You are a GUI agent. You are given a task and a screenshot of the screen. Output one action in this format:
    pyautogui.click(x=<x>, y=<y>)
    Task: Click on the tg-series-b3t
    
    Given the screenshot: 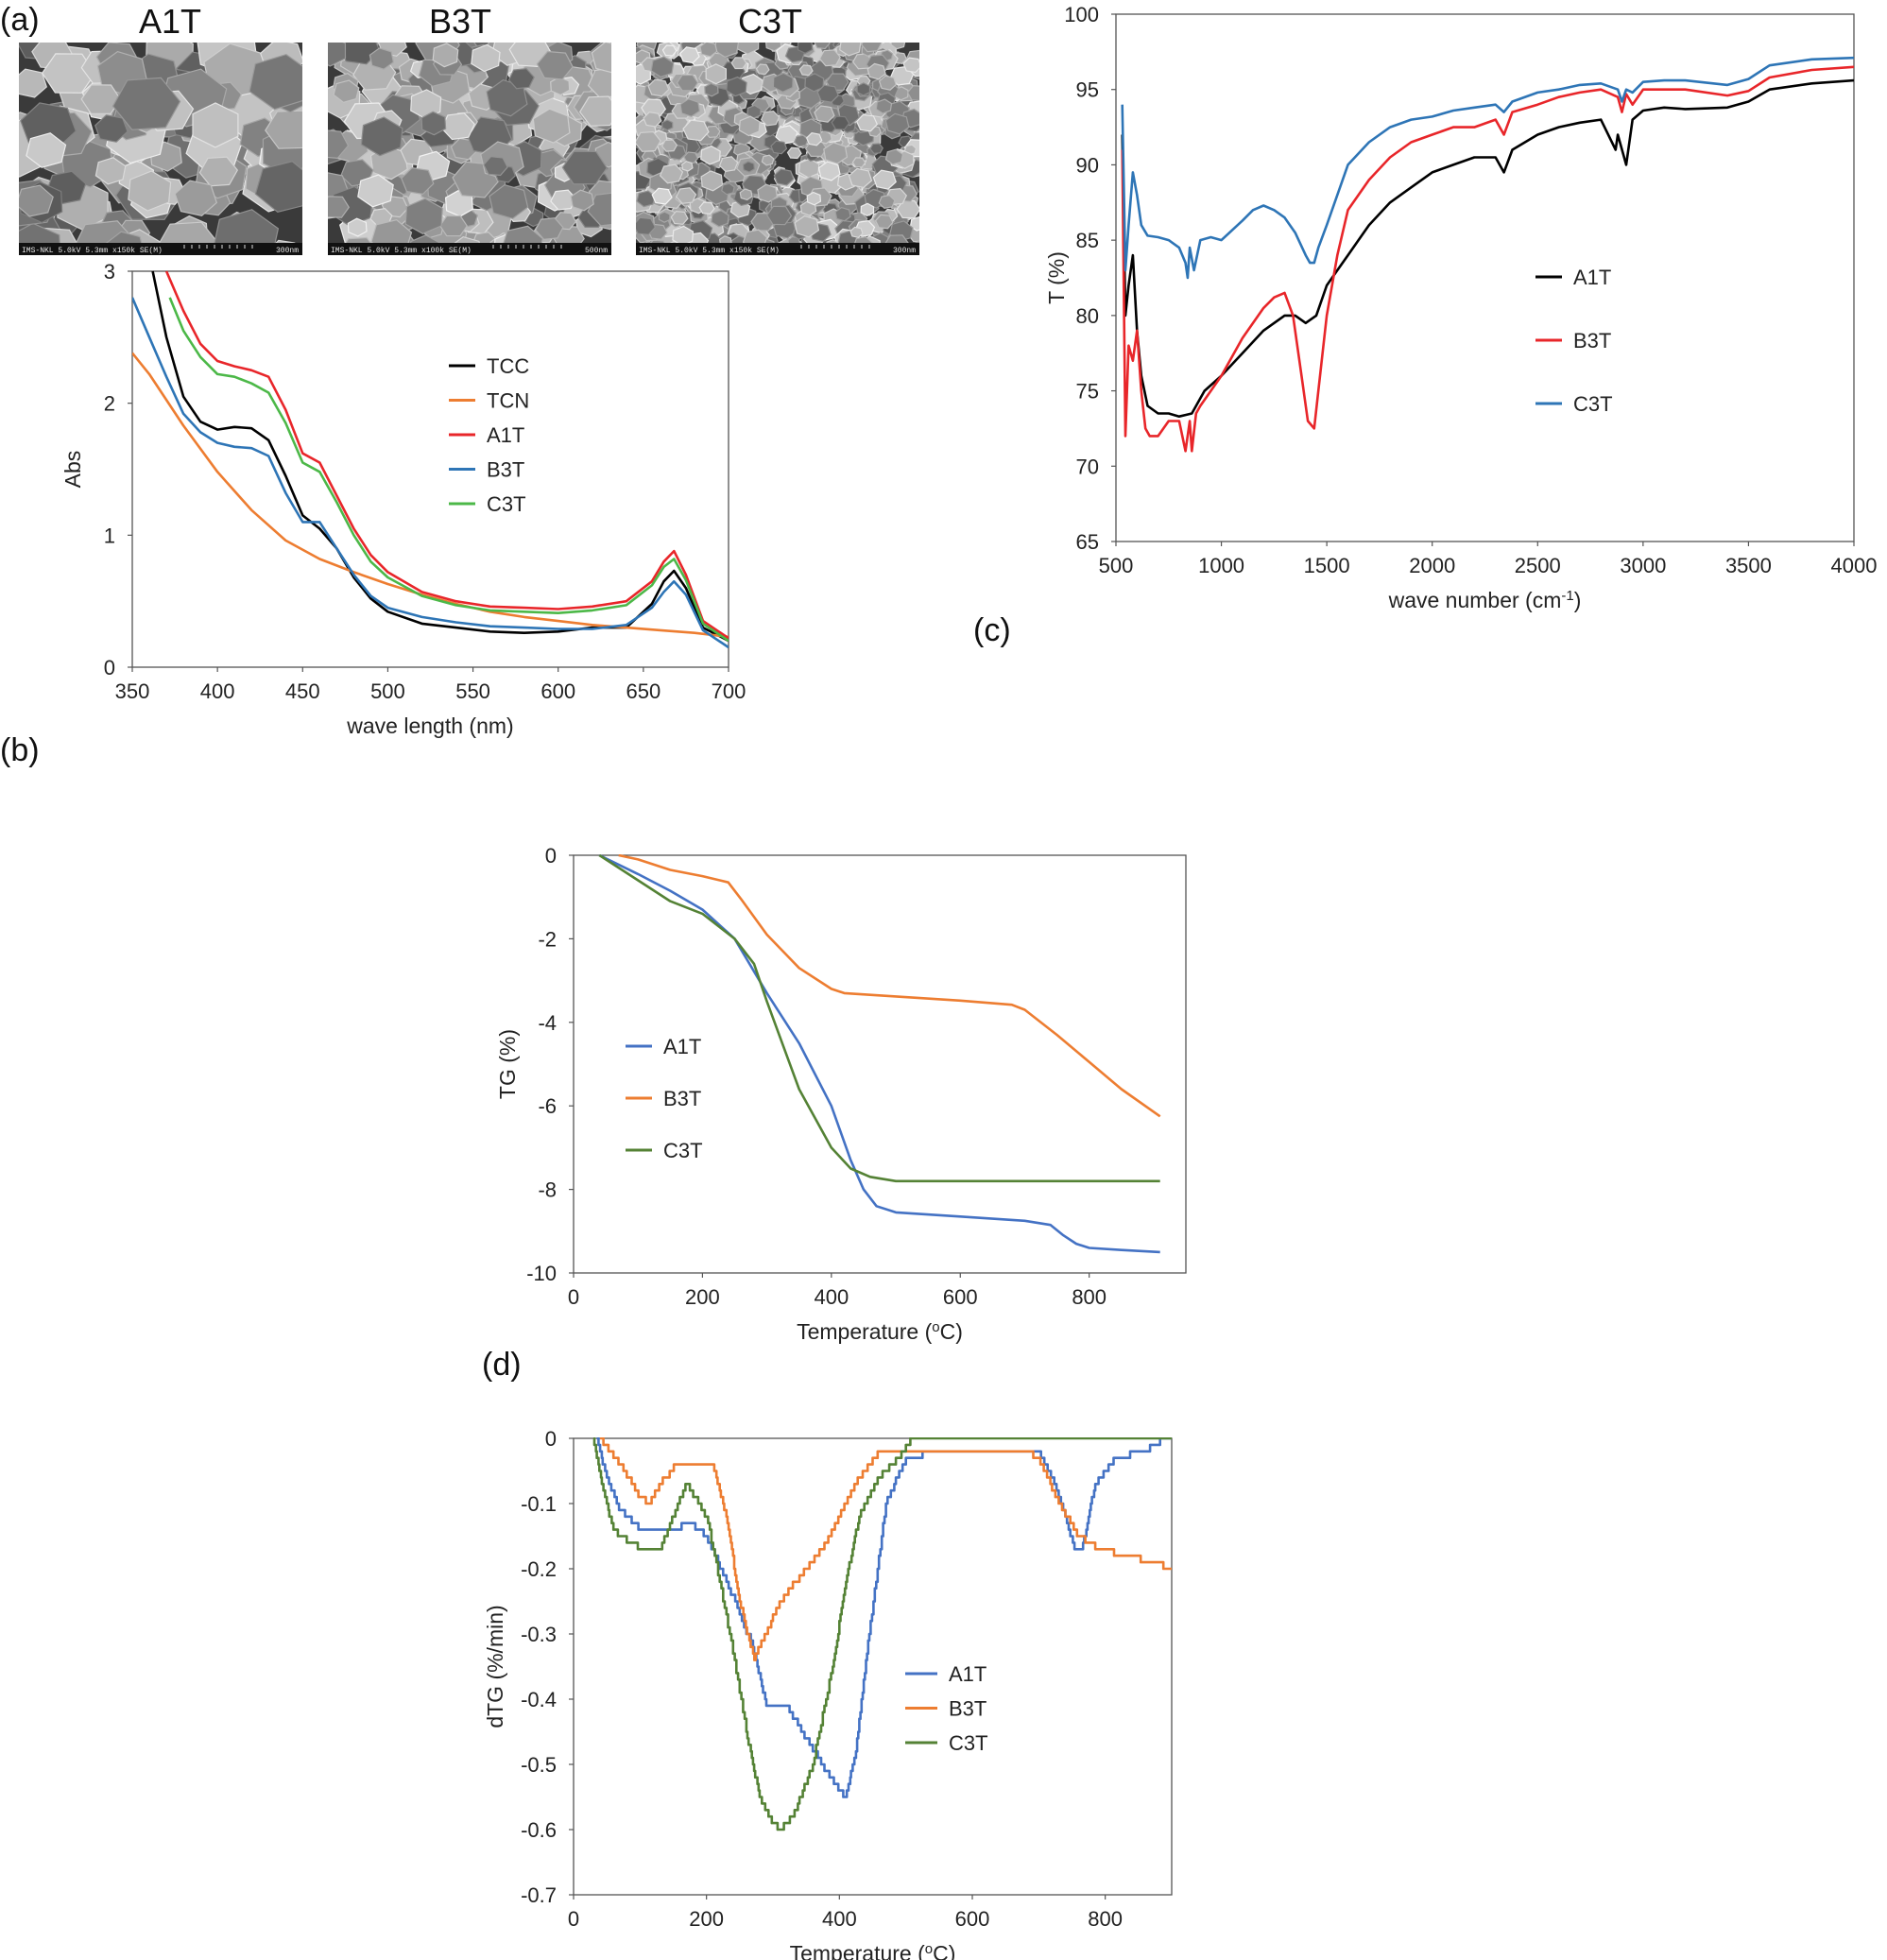 What is the action you would take?
    pyautogui.click(x=889, y=986)
    